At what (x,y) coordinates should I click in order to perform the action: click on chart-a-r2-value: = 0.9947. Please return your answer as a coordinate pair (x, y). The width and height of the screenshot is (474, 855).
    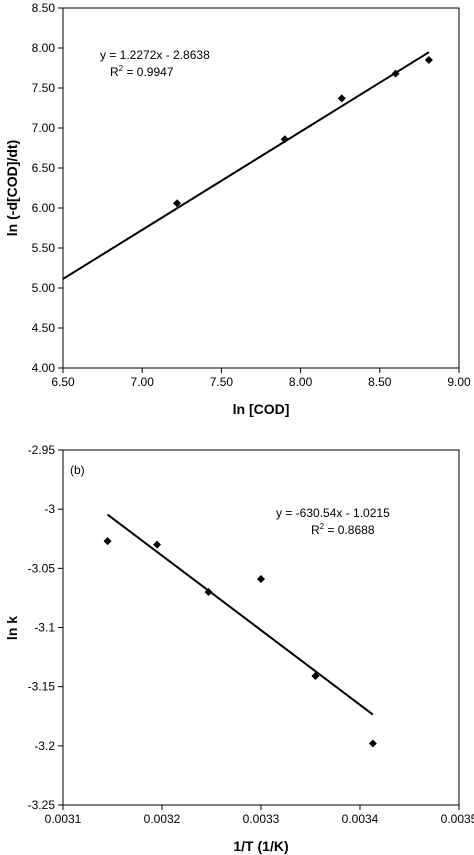
    Looking at the image, I should click on (148, 72).